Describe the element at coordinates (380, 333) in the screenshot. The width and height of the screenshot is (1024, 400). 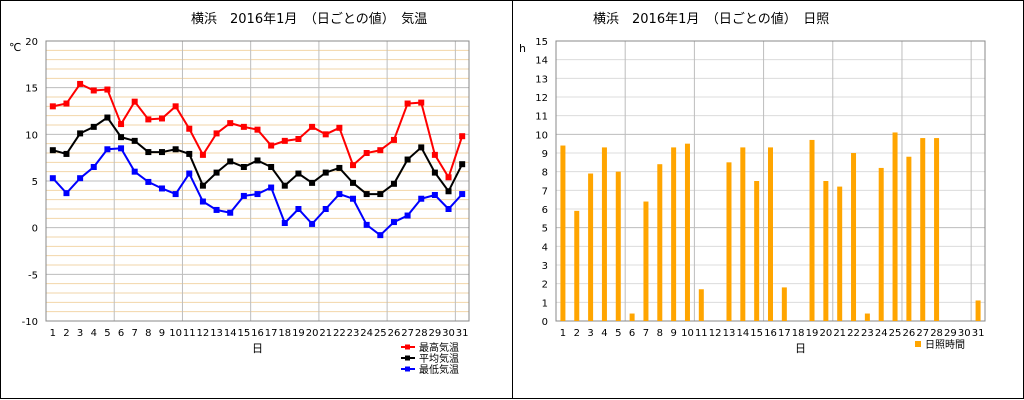
I see `x-tick-label: 25` at that location.